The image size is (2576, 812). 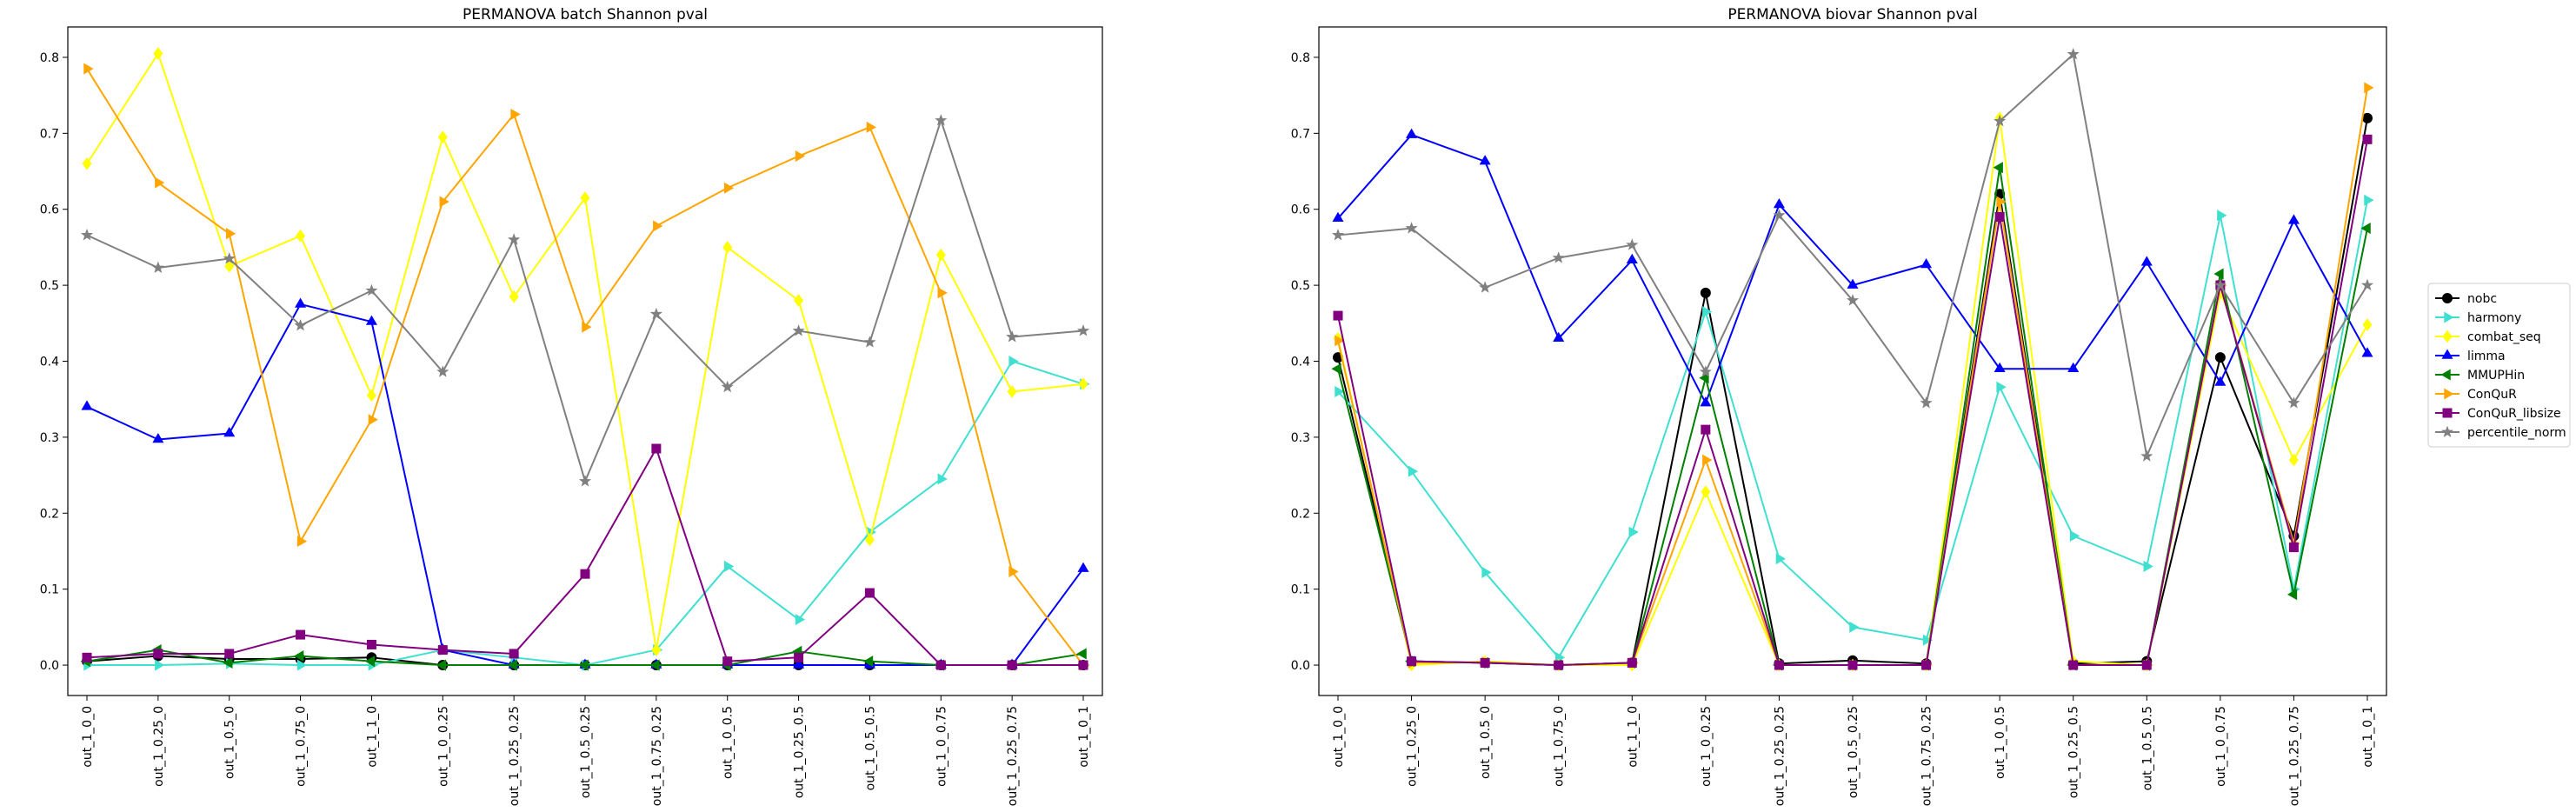 I want to click on x-tick-label: out_1_1_0, so click(x=1633, y=737).